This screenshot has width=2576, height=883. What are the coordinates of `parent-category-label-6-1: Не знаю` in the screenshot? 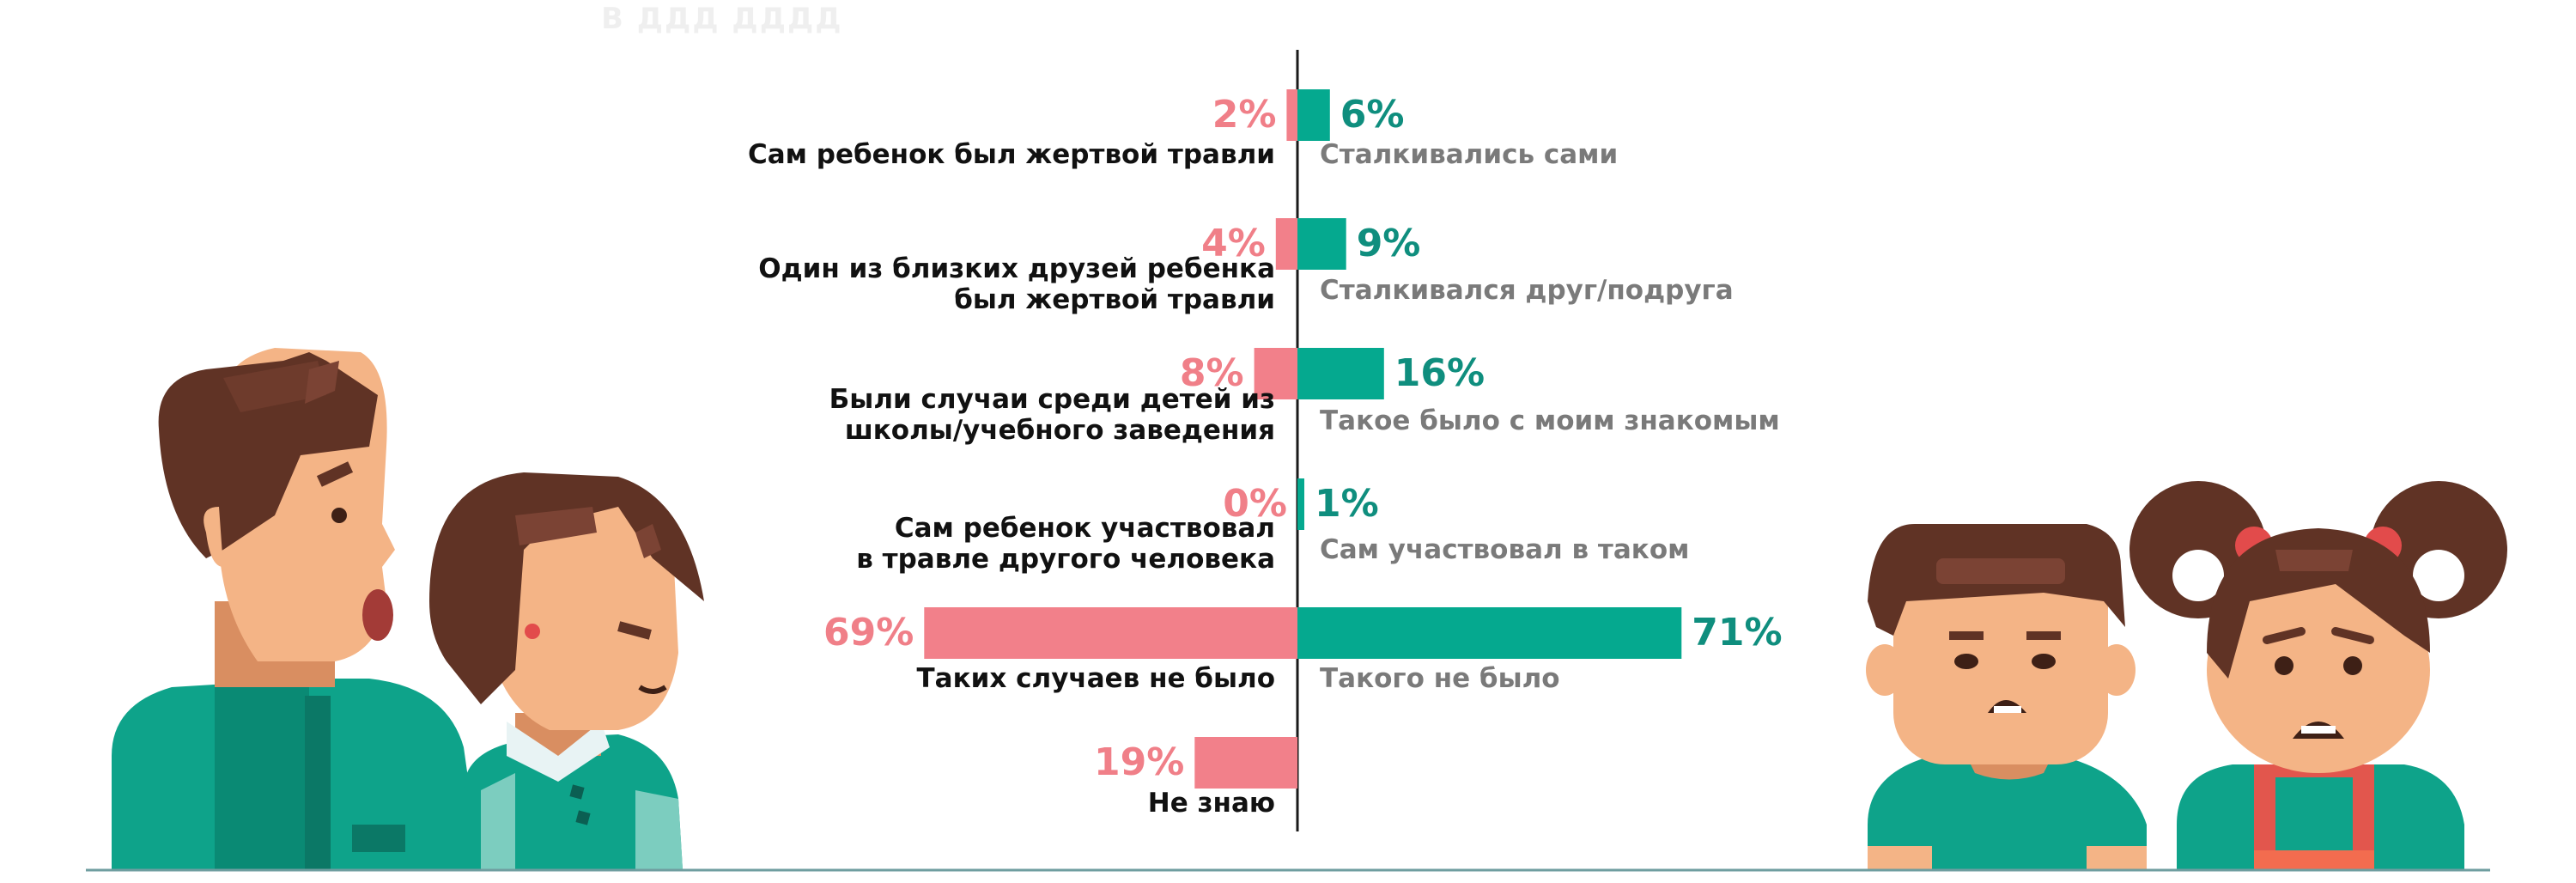 It's located at (1211, 803).